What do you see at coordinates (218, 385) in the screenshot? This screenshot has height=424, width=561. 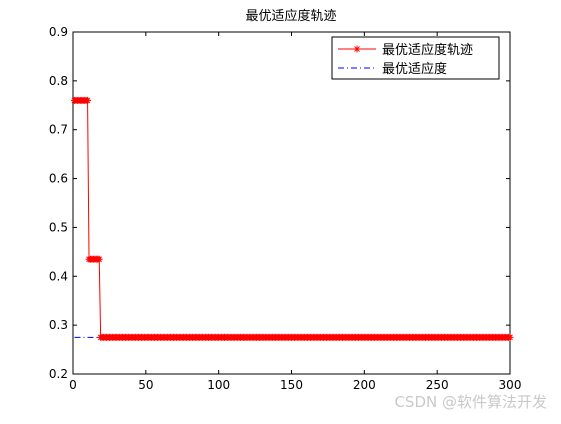 I see `x-tick-label: 100` at bounding box center [218, 385].